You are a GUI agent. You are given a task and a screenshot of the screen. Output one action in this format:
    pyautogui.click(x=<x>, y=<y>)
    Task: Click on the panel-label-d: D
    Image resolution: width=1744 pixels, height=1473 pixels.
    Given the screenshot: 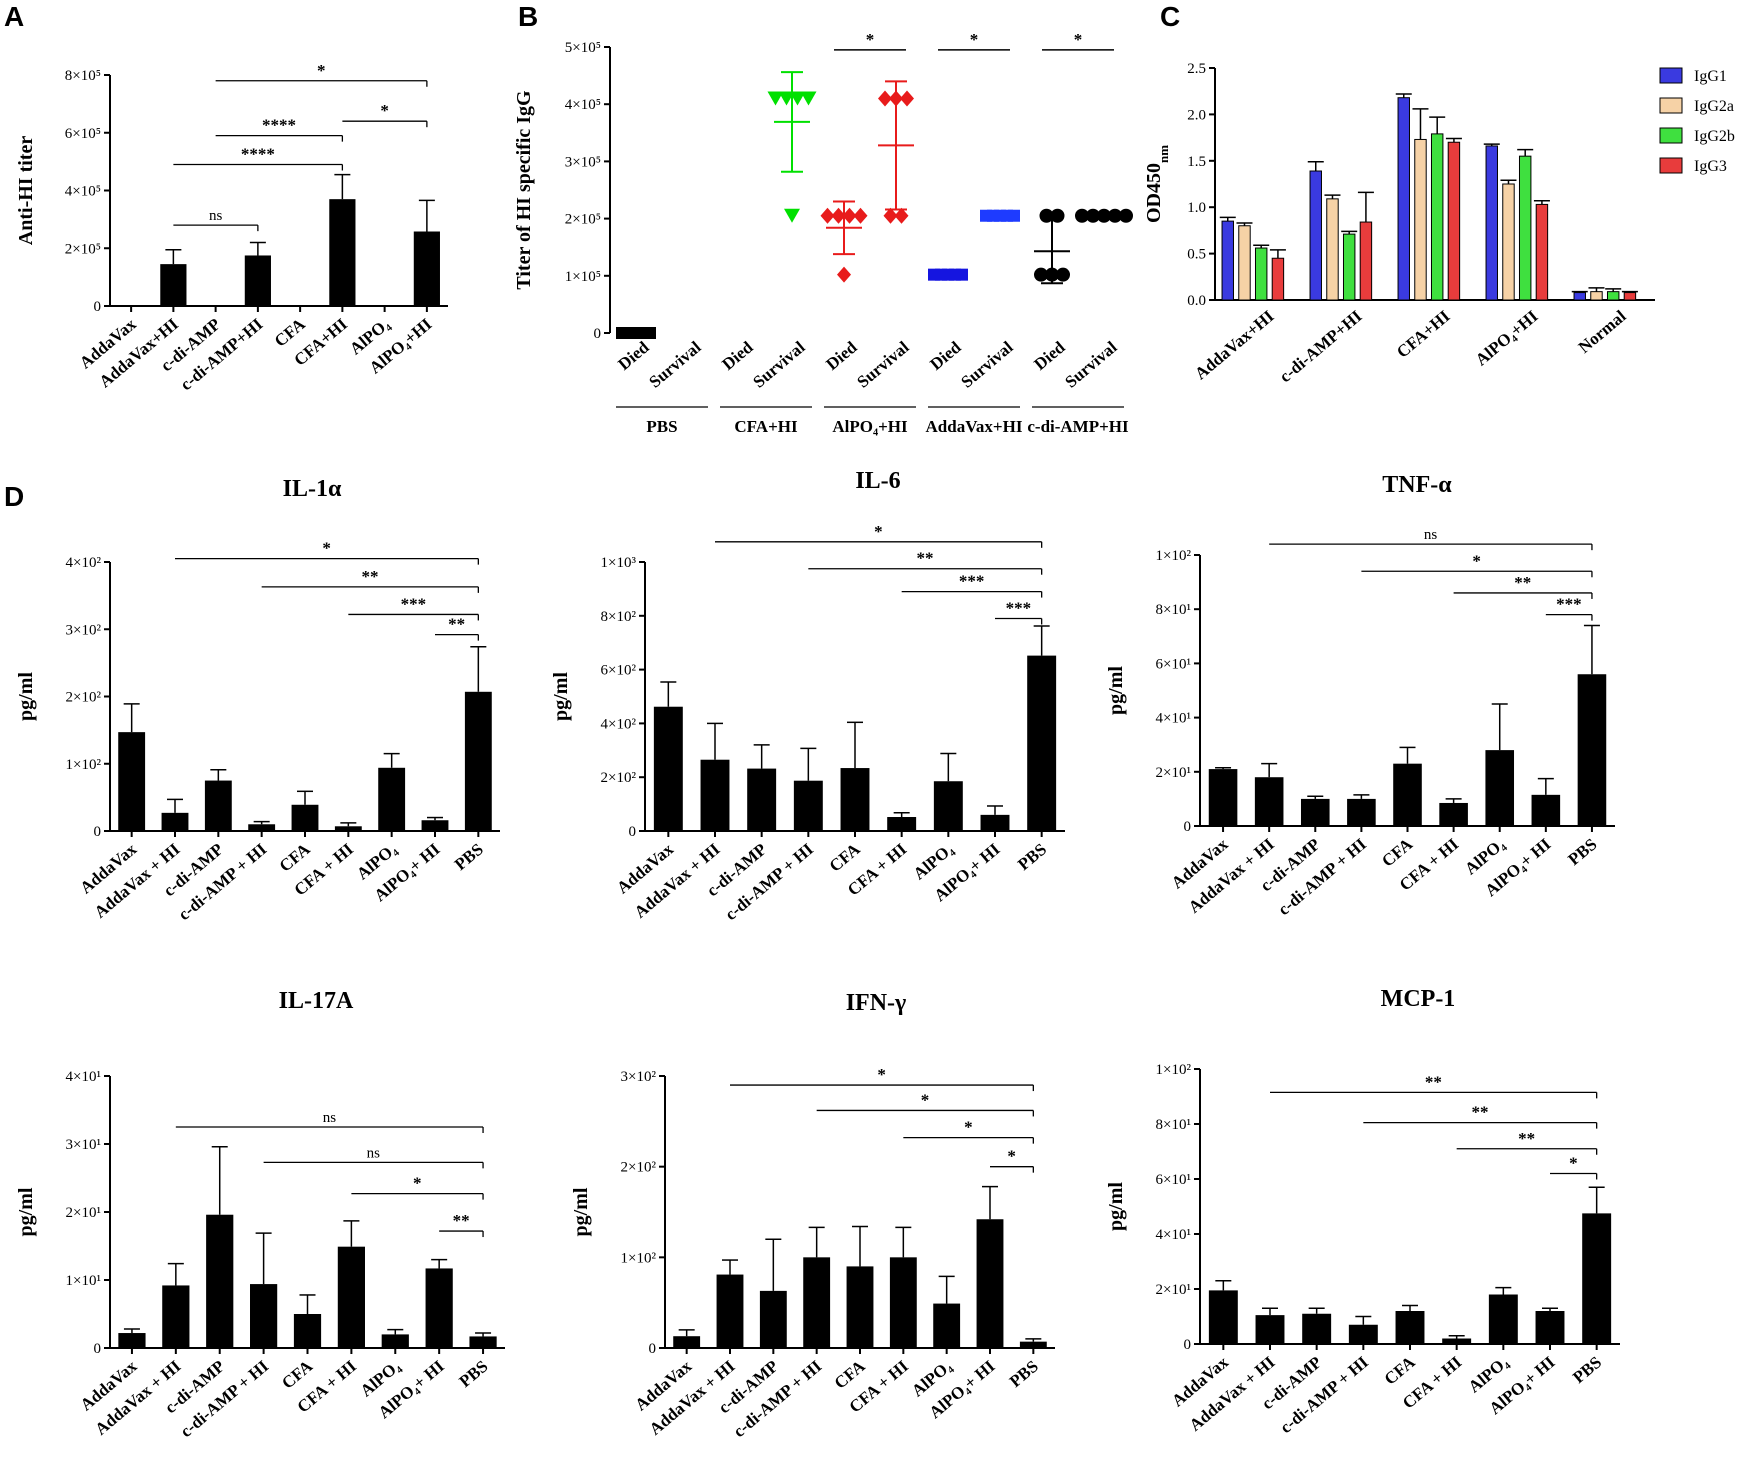 What is the action you would take?
    pyautogui.click(x=14, y=496)
    